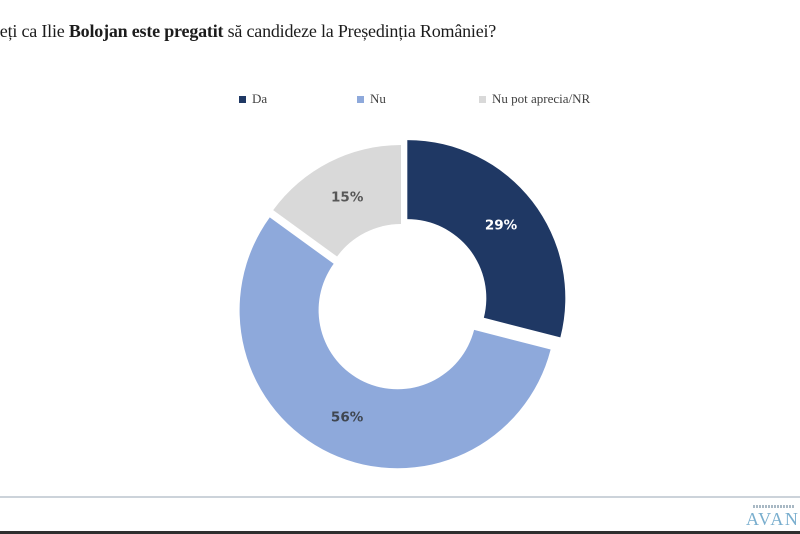 The width and height of the screenshot is (800, 534). Describe the element at coordinates (360, 99) in the screenshot. I see `legend-swatch-nu` at that location.